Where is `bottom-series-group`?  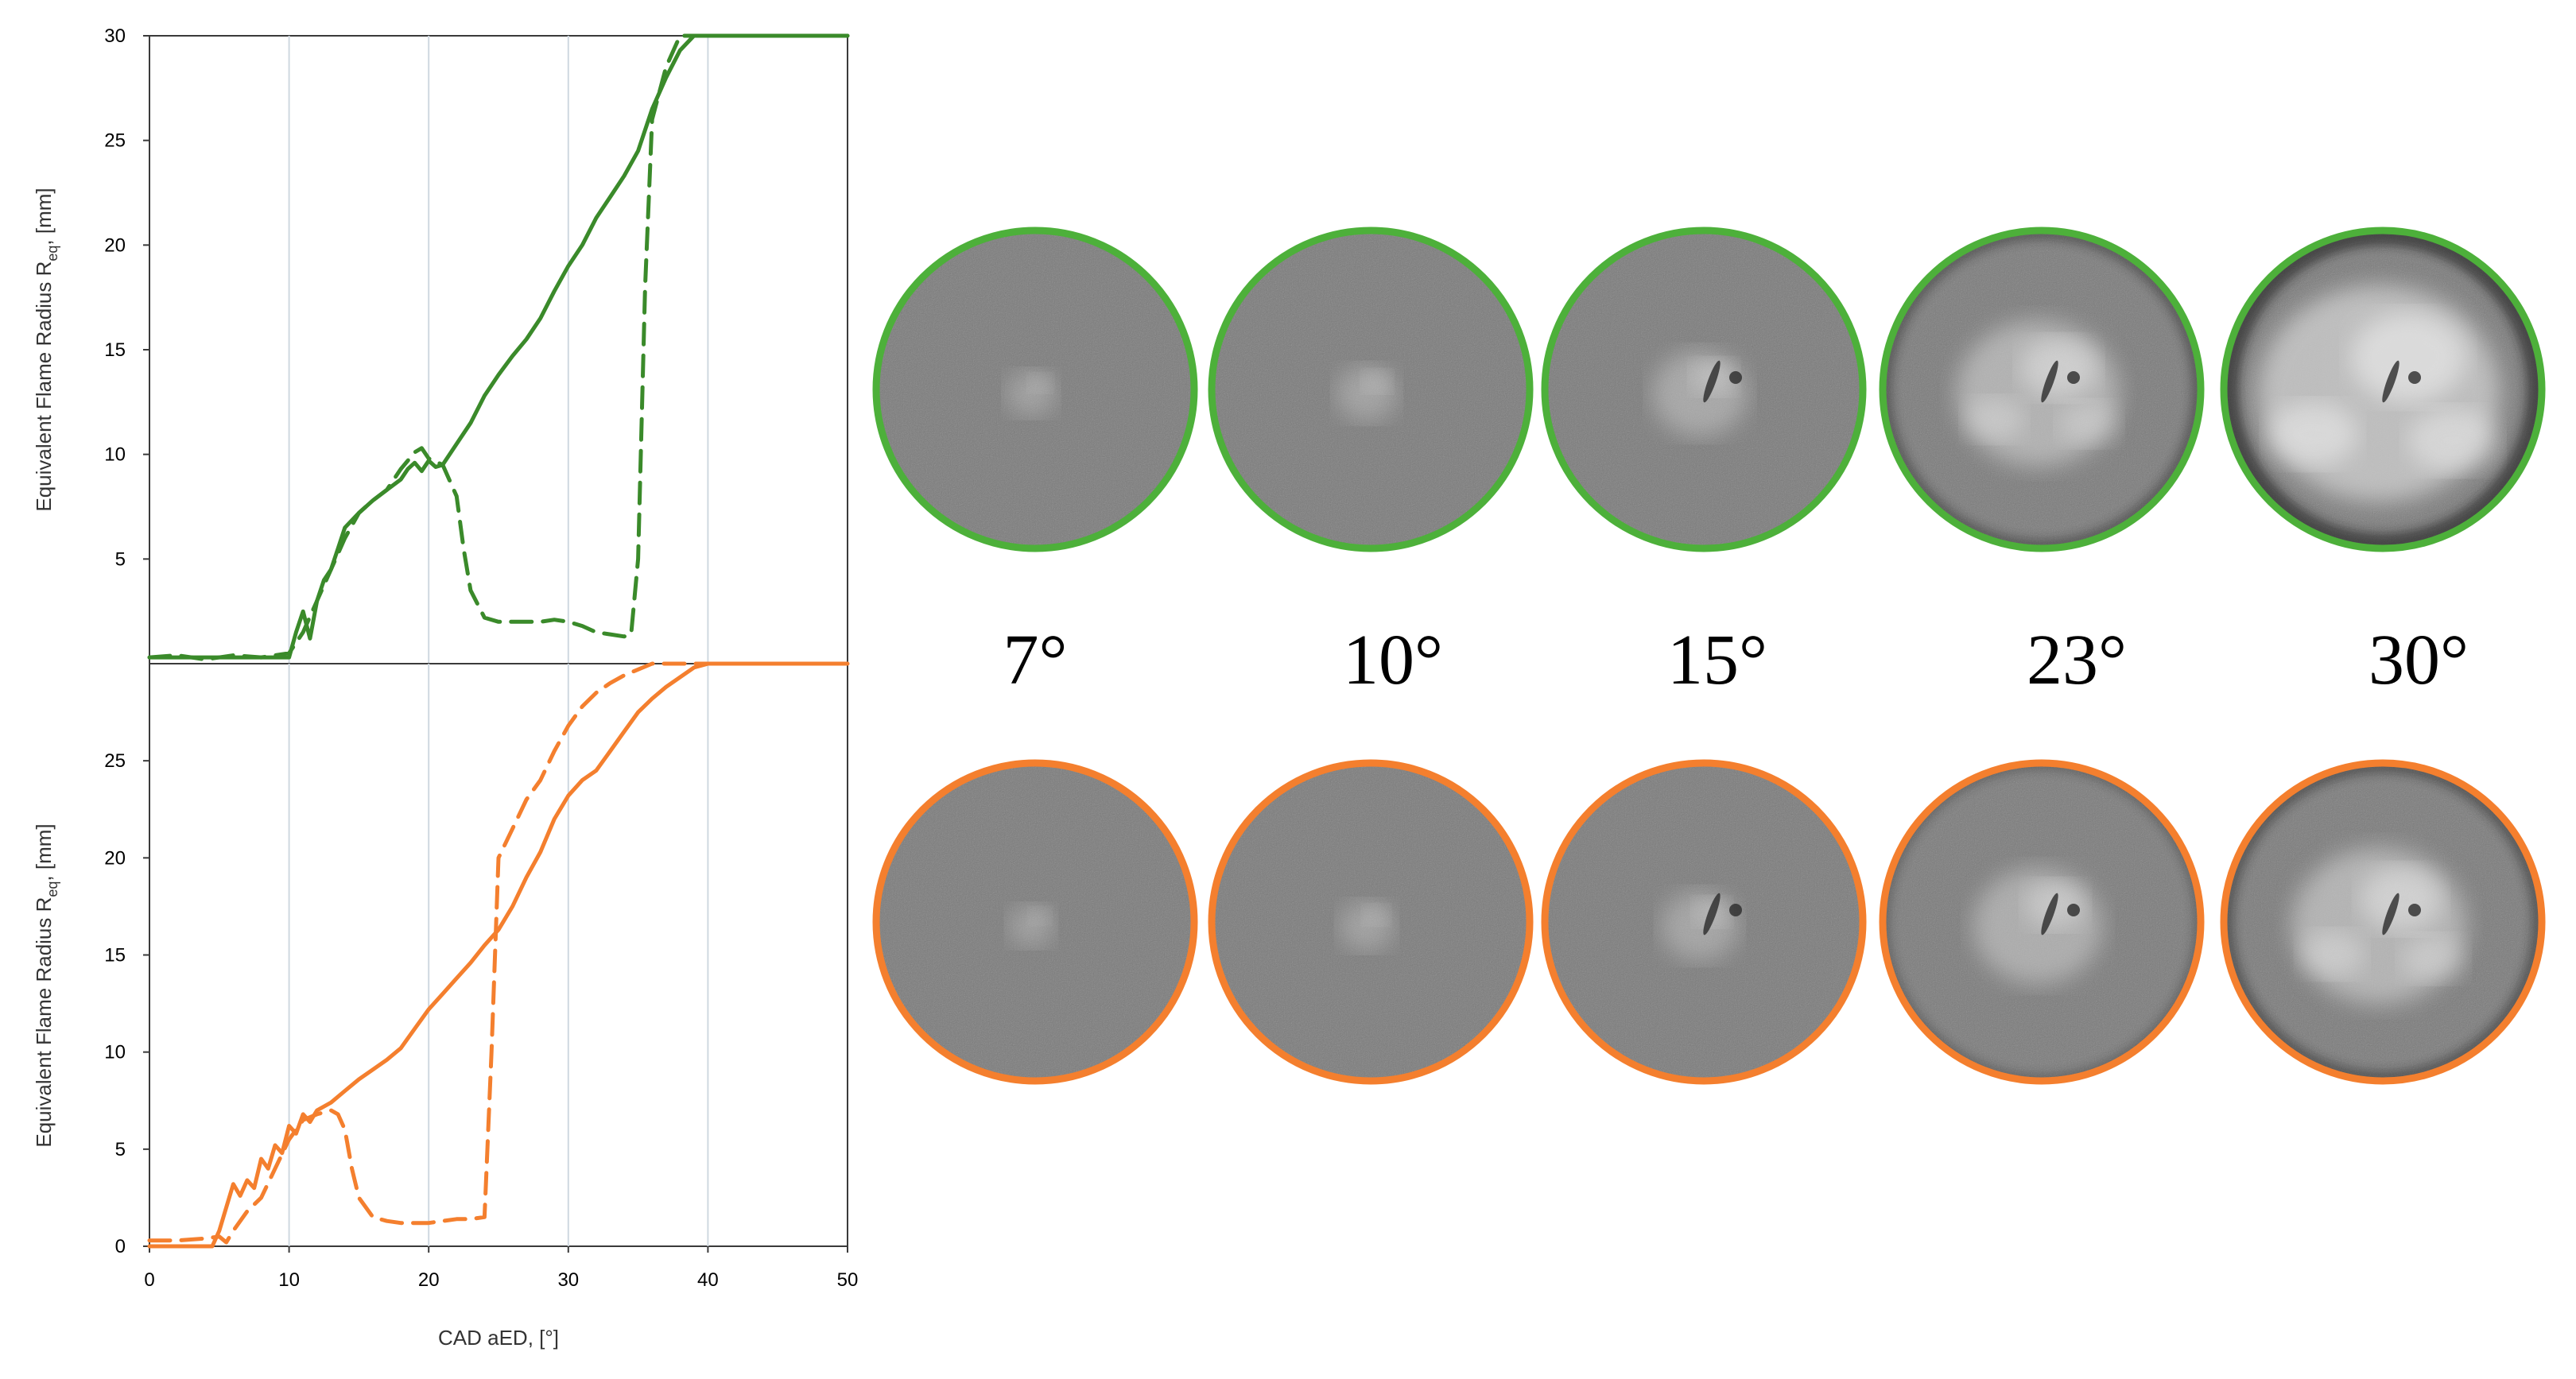 bottom-series-group is located at coordinates (499, 955).